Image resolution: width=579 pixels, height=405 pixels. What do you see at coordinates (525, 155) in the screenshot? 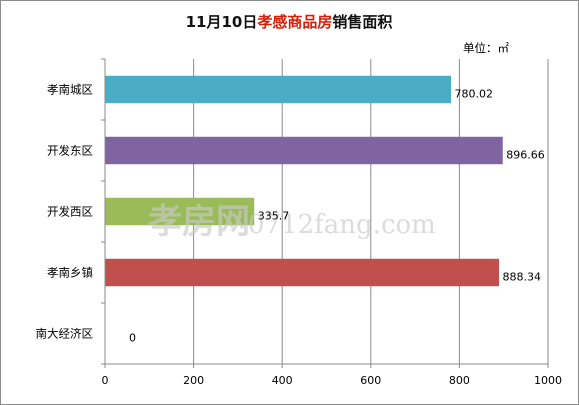
I see `data-label: 896.66` at bounding box center [525, 155].